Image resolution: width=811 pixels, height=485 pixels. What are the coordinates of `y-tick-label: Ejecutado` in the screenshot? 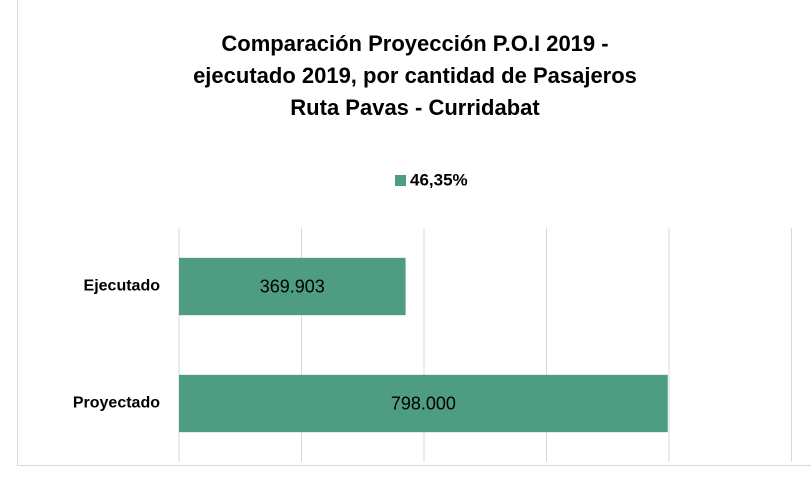 It's located at (122, 286).